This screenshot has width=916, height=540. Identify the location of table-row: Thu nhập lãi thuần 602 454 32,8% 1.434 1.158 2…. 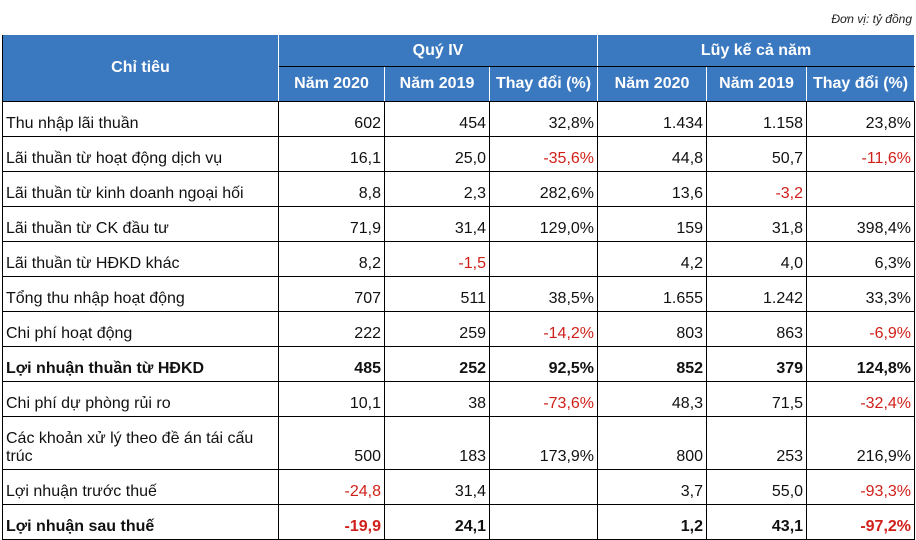
(459, 119).